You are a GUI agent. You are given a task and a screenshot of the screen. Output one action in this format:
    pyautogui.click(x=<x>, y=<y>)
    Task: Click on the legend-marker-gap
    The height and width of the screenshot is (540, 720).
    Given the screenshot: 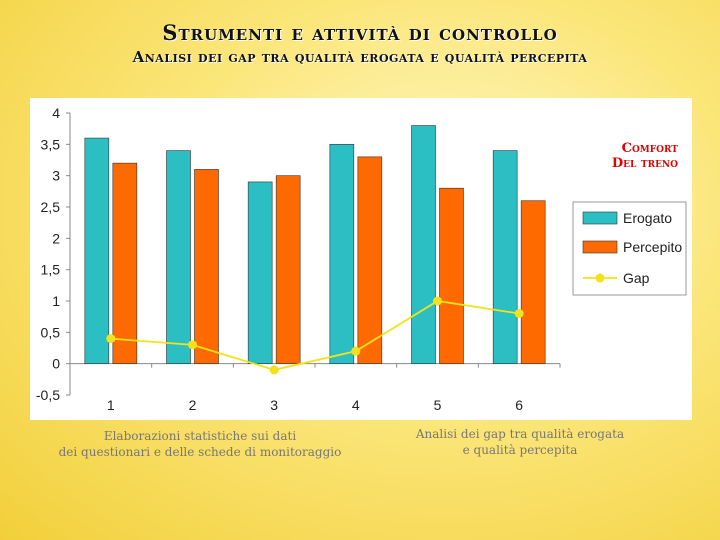 What is the action you would take?
    pyautogui.click(x=600, y=278)
    